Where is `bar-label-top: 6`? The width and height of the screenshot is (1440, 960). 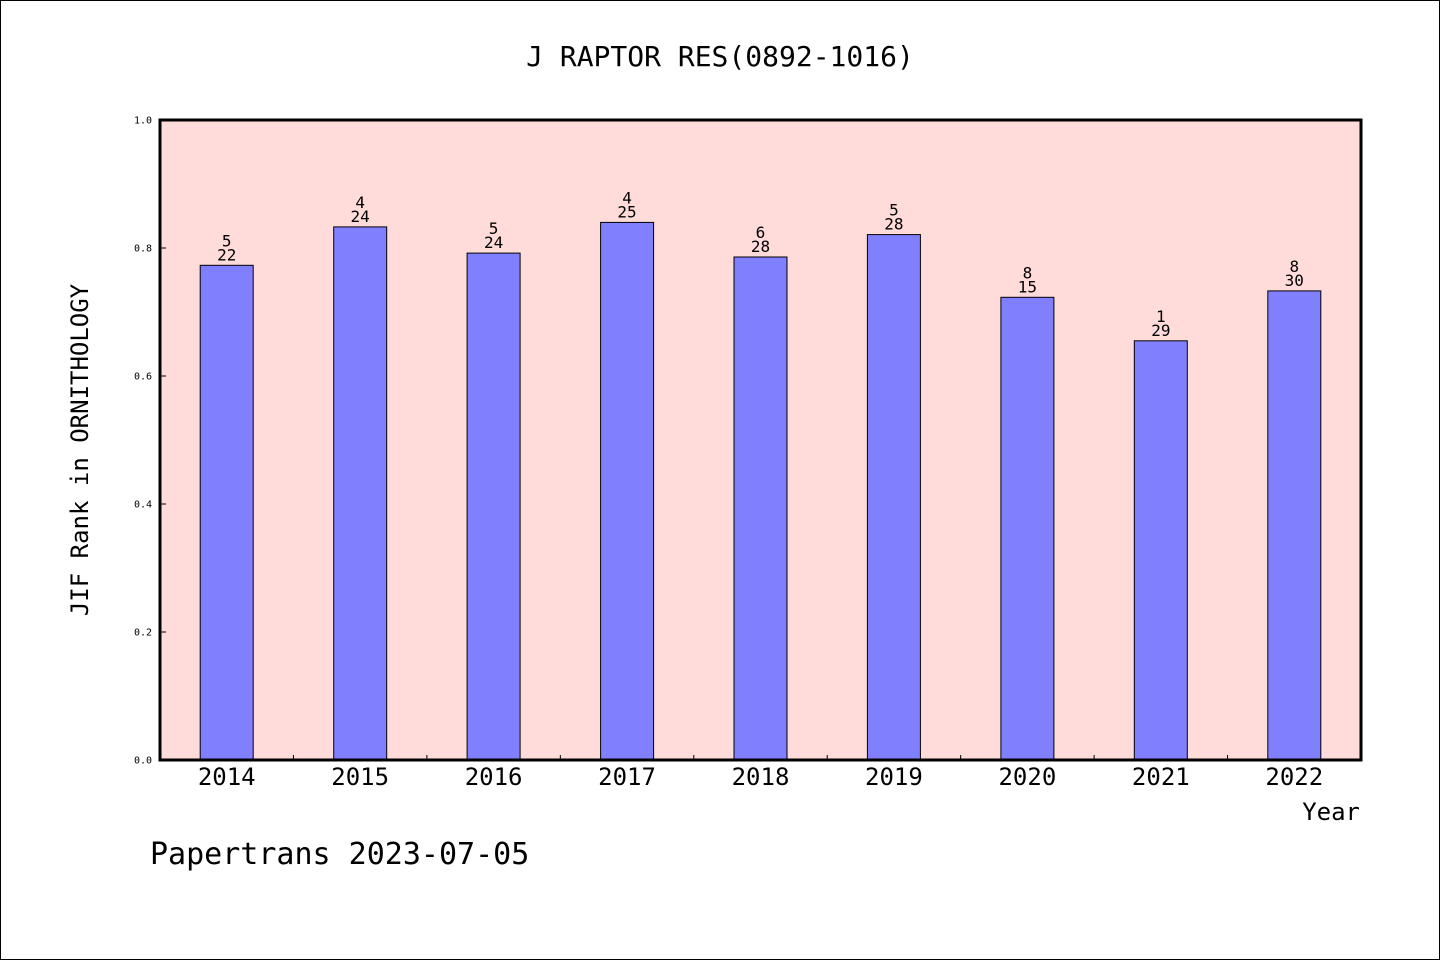
bar-label-top: 6 is located at coordinates (761, 232).